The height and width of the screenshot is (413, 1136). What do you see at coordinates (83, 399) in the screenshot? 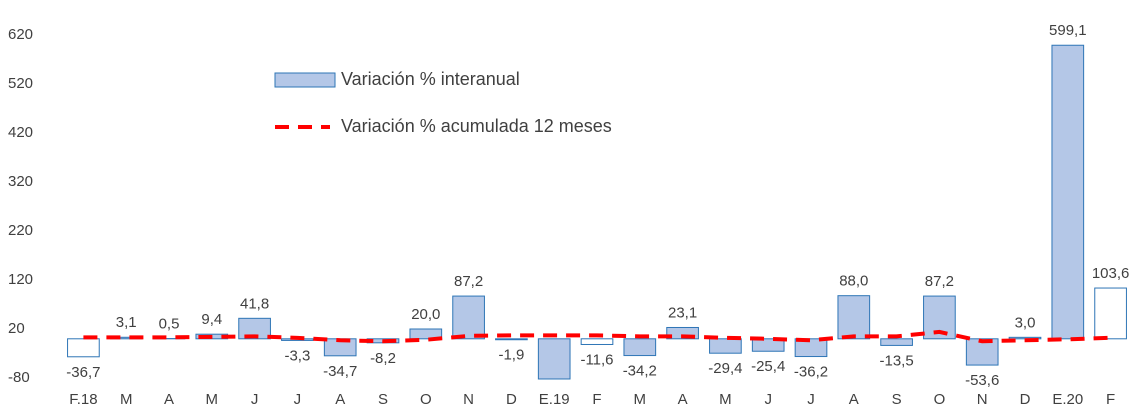
I see `x-tick-label: F.18` at bounding box center [83, 399].